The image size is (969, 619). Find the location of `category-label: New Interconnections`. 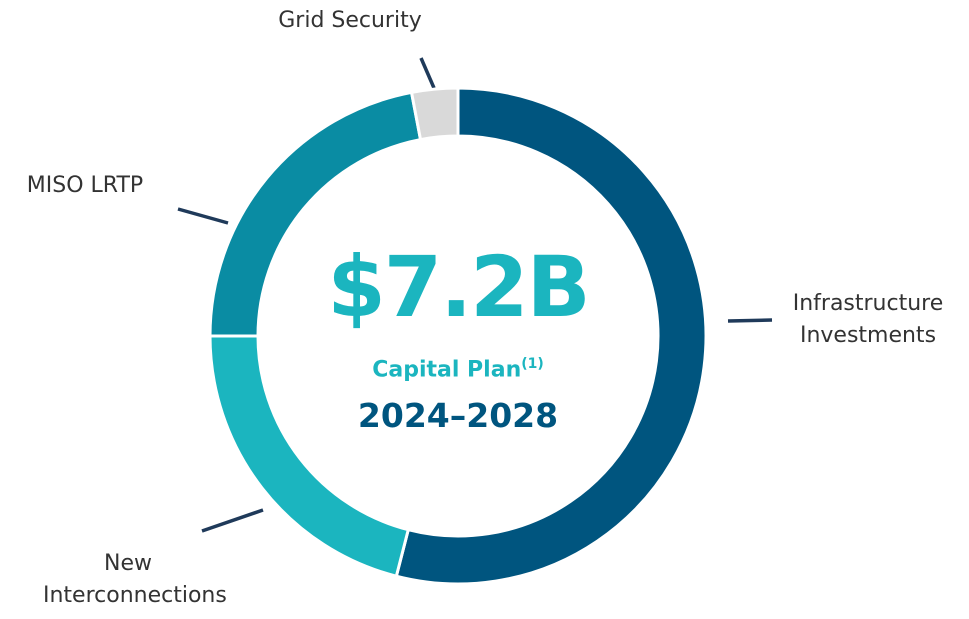

category-label: New Interconnections is located at coordinates (135, 579).